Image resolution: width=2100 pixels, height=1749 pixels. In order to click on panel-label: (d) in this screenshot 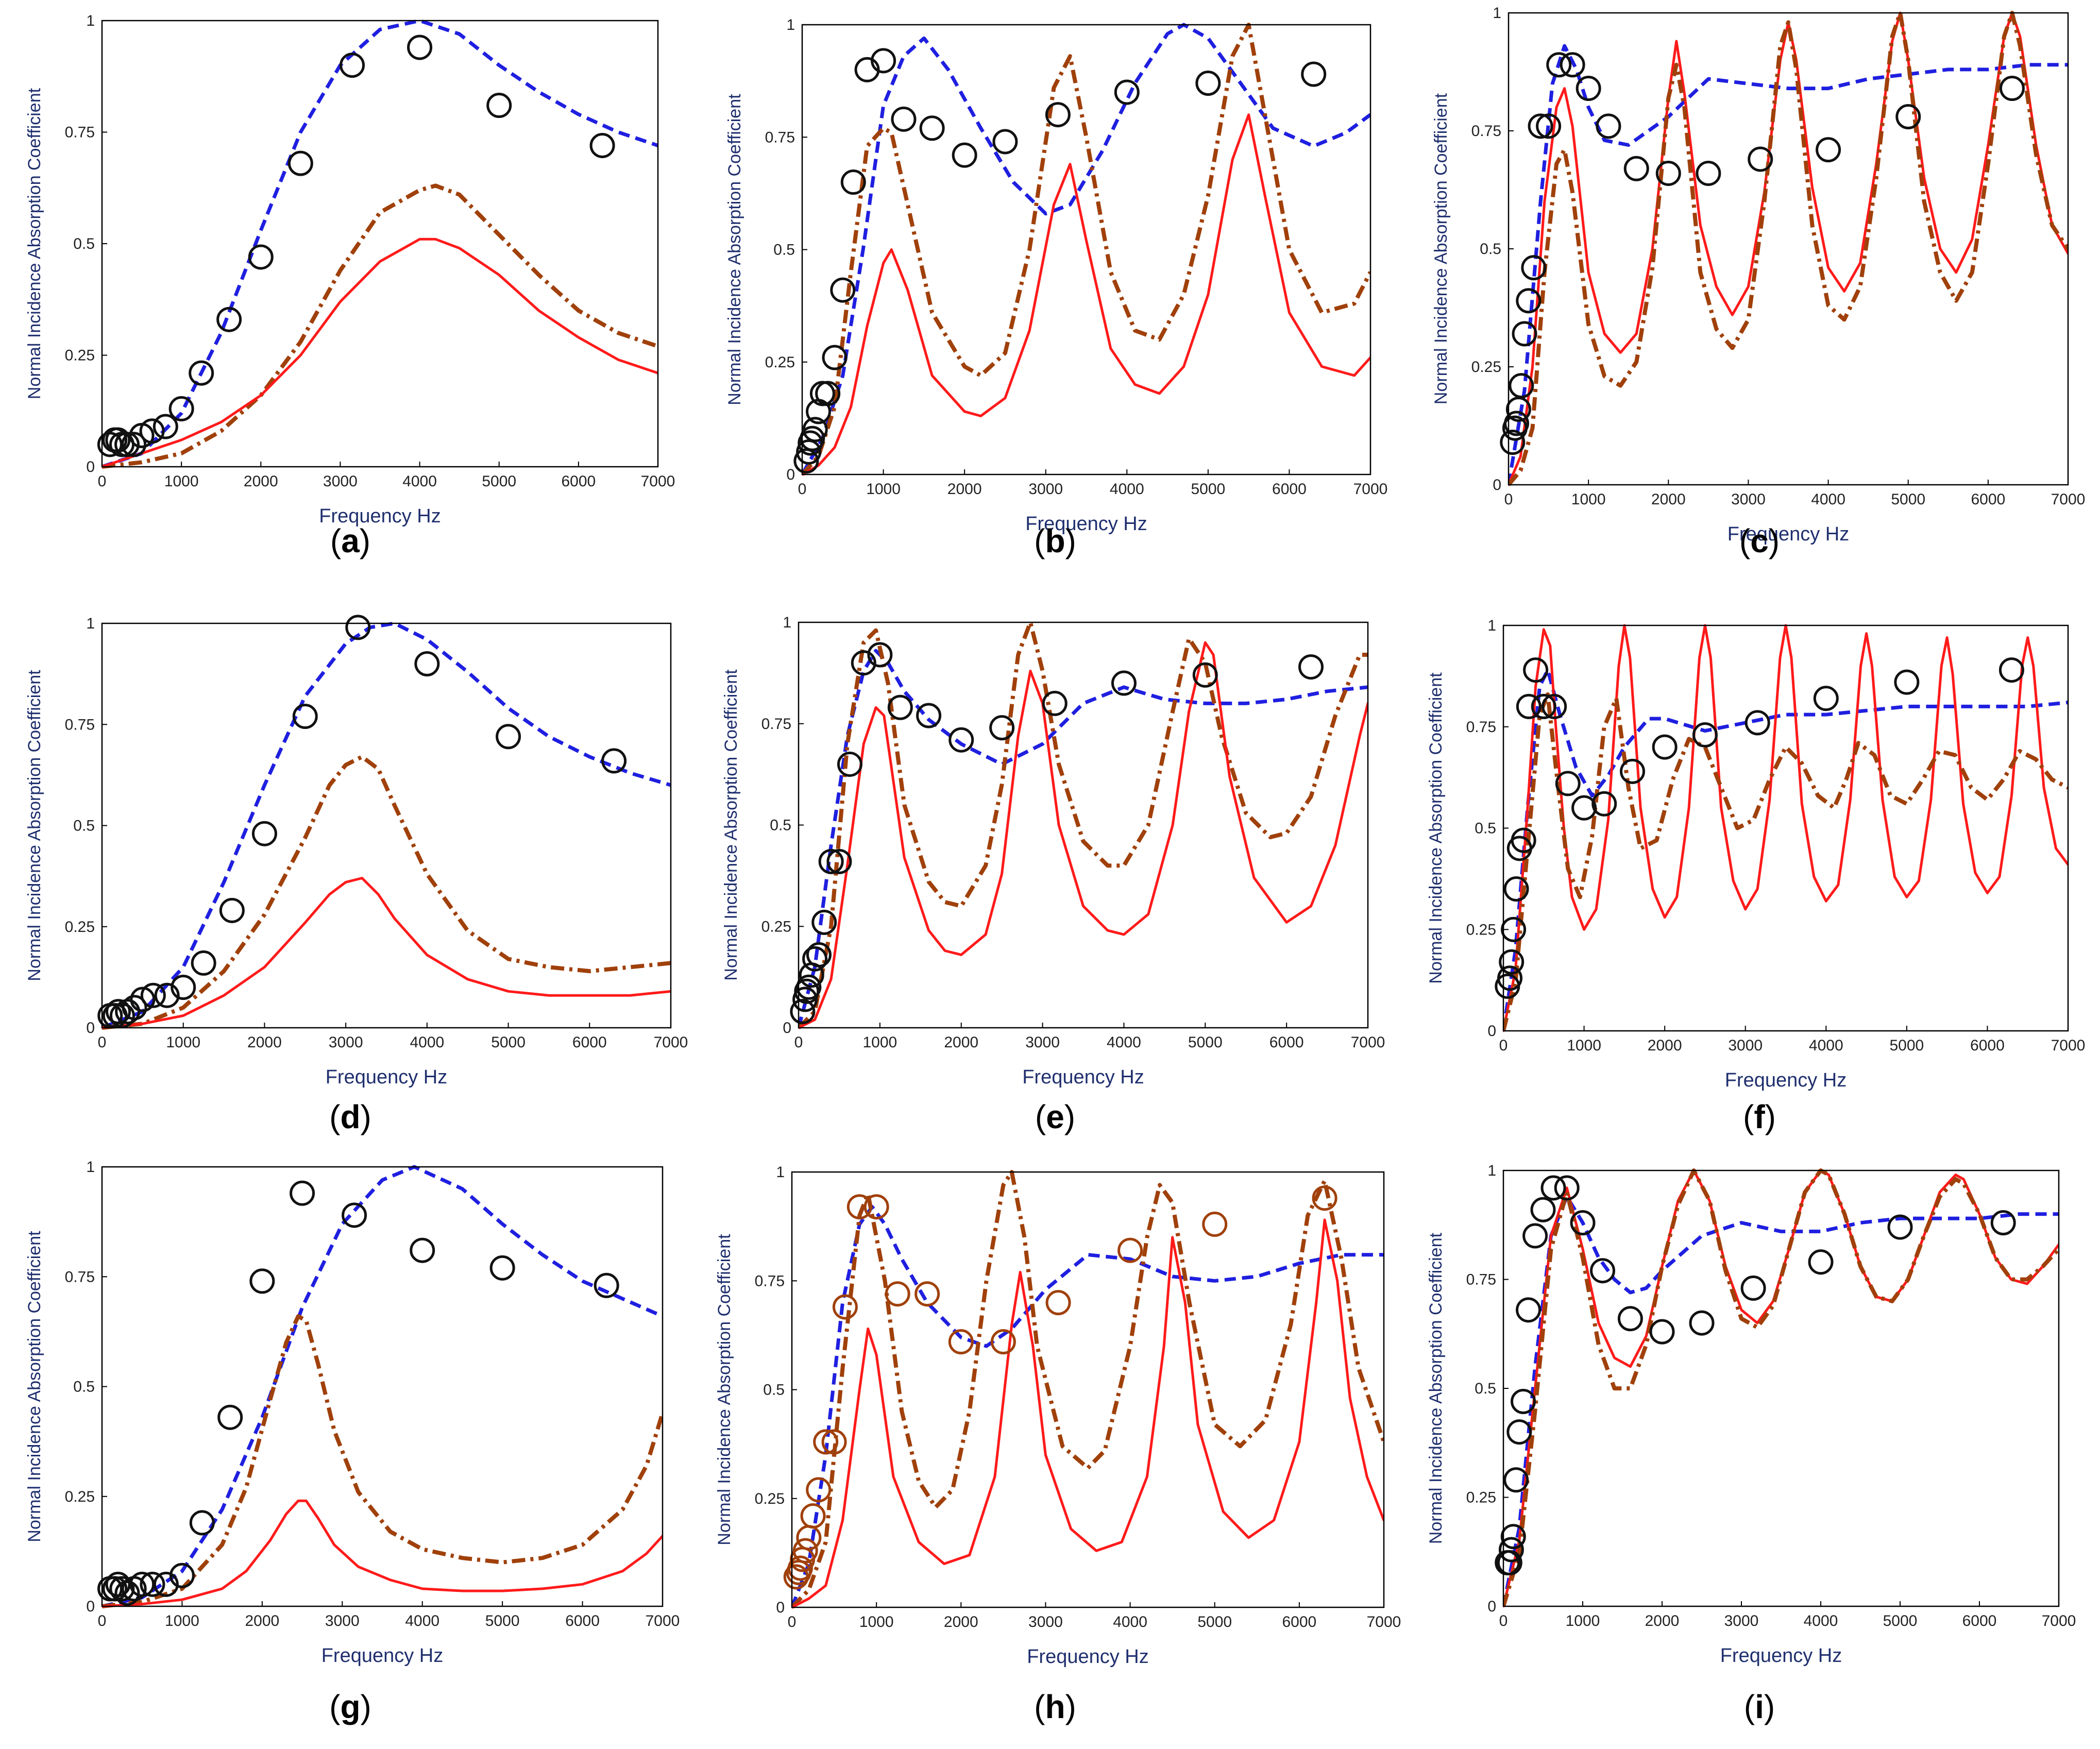, I will do `click(350, 1116)`.